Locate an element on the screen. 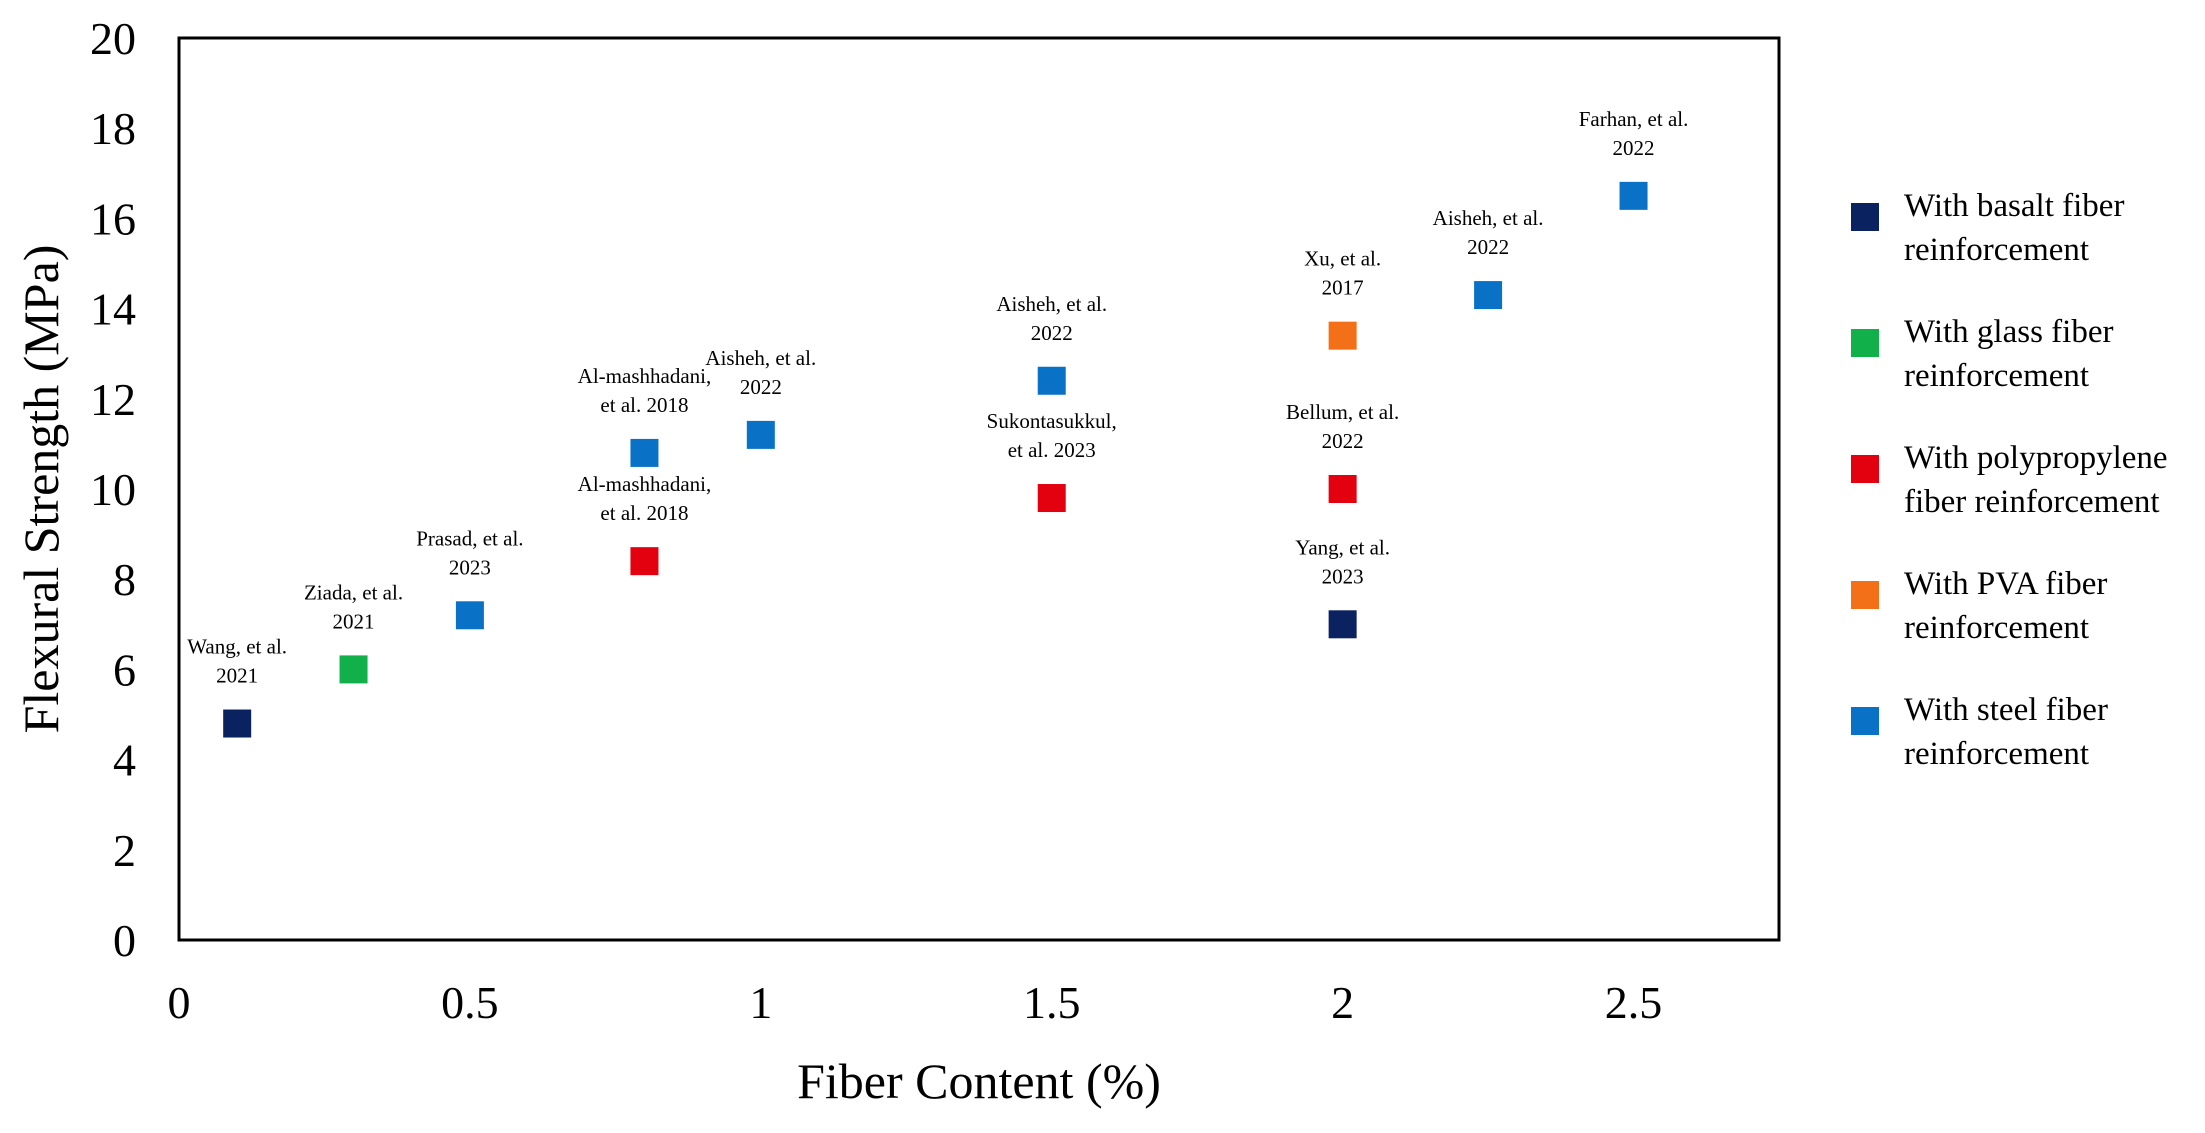 This screenshot has width=2205, height=1133. y-tick-label: 2 is located at coordinates (124, 850).